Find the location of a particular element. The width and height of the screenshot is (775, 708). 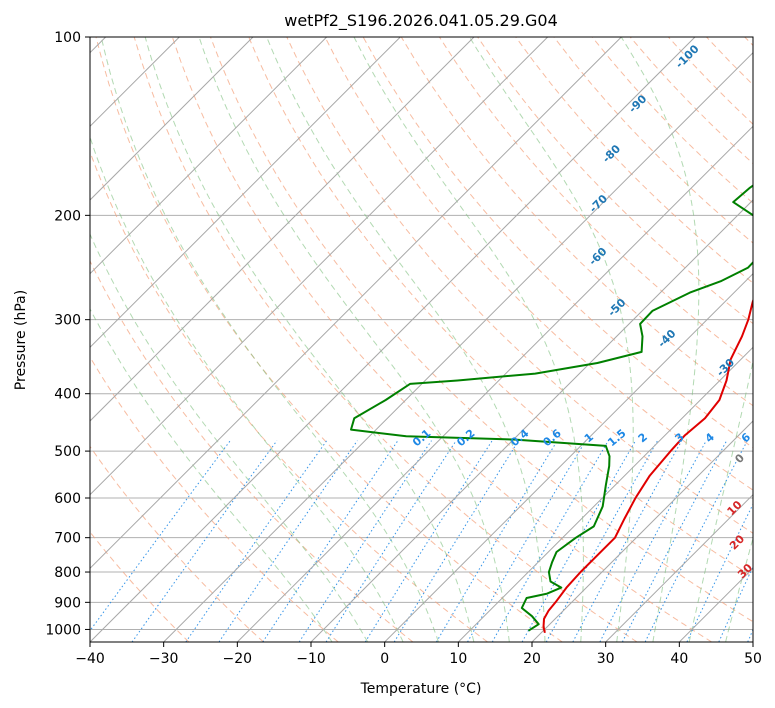

moist-adiabat-label: 0 is located at coordinates (739, 458).